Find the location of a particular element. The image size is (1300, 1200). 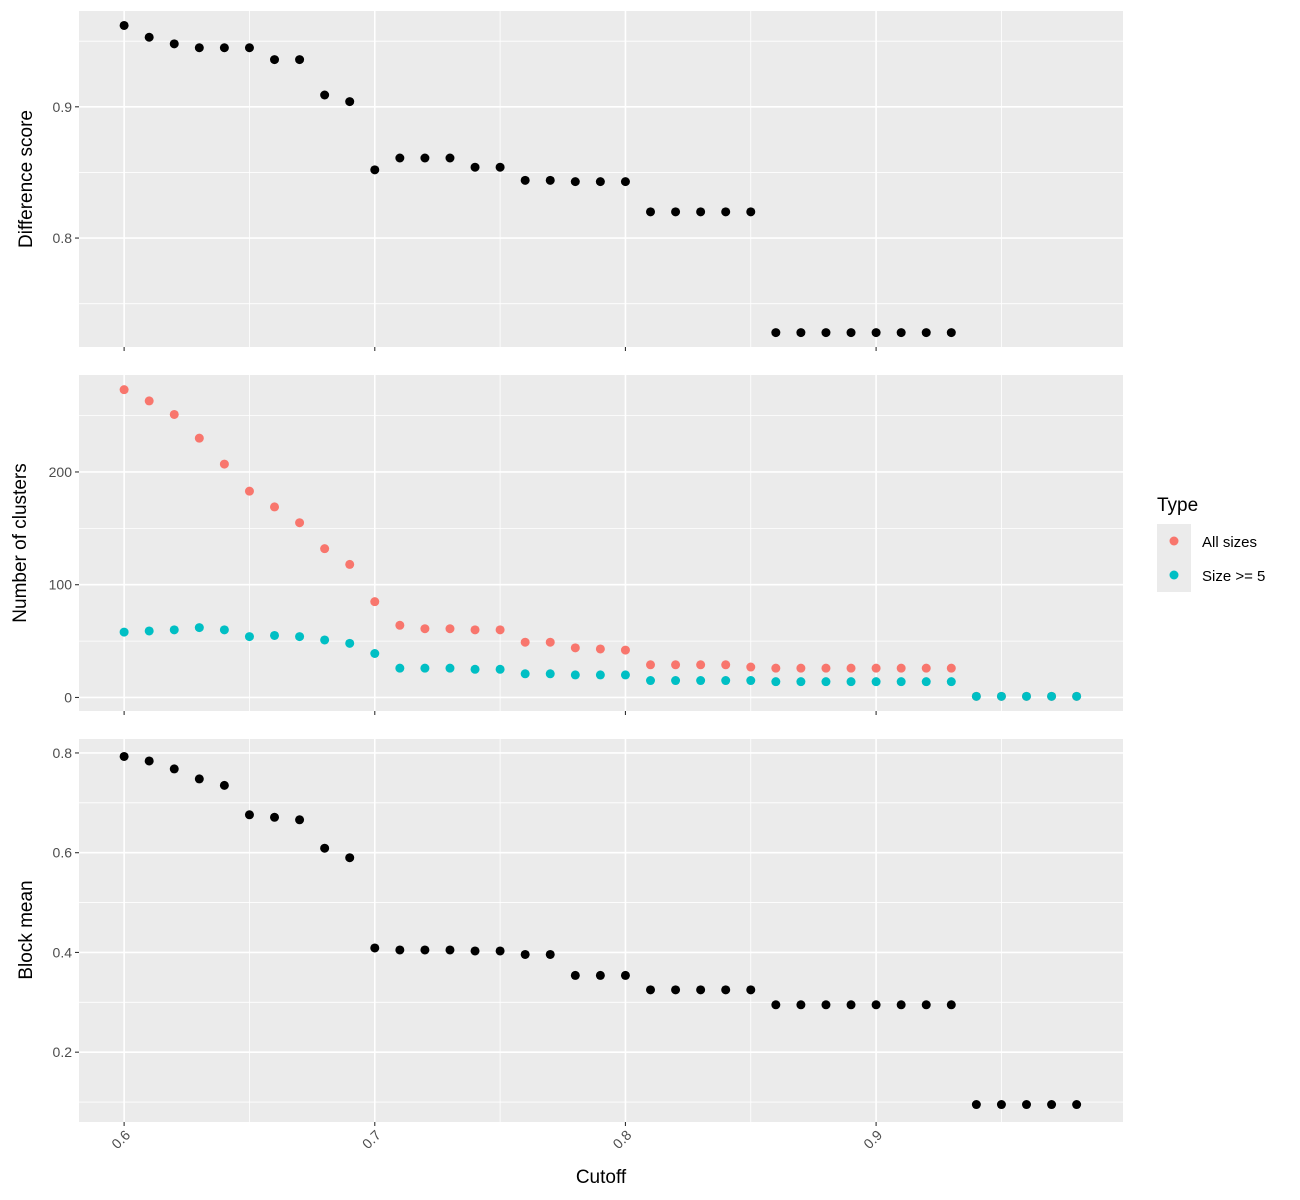

y-tick-label-block-mean: 0.6 is located at coordinates (63, 853).